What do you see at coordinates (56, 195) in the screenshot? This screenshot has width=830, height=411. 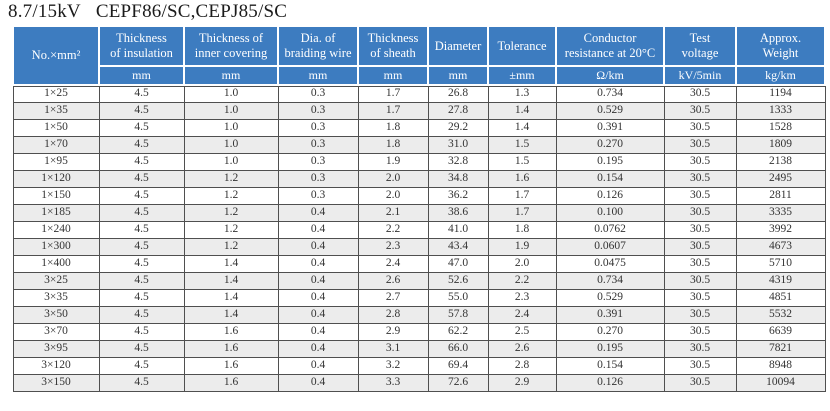 I see `table-cell: 1×150` at bounding box center [56, 195].